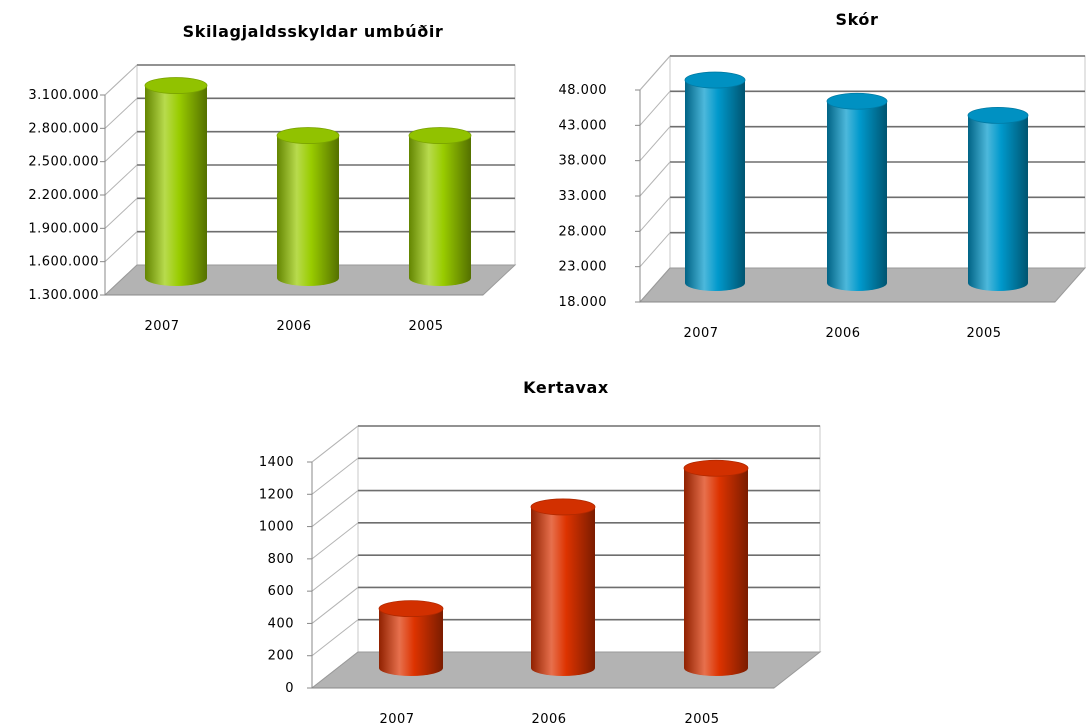 The width and height of the screenshot is (1086, 726). What do you see at coordinates (276, 494) in the screenshot?
I see `y-tick-label: 1200` at bounding box center [276, 494].